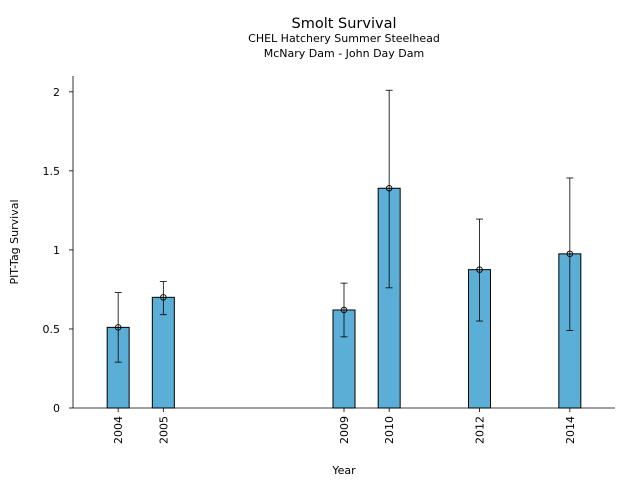  What do you see at coordinates (56, 250) in the screenshot?
I see `y-tick-label-2: 1` at bounding box center [56, 250].